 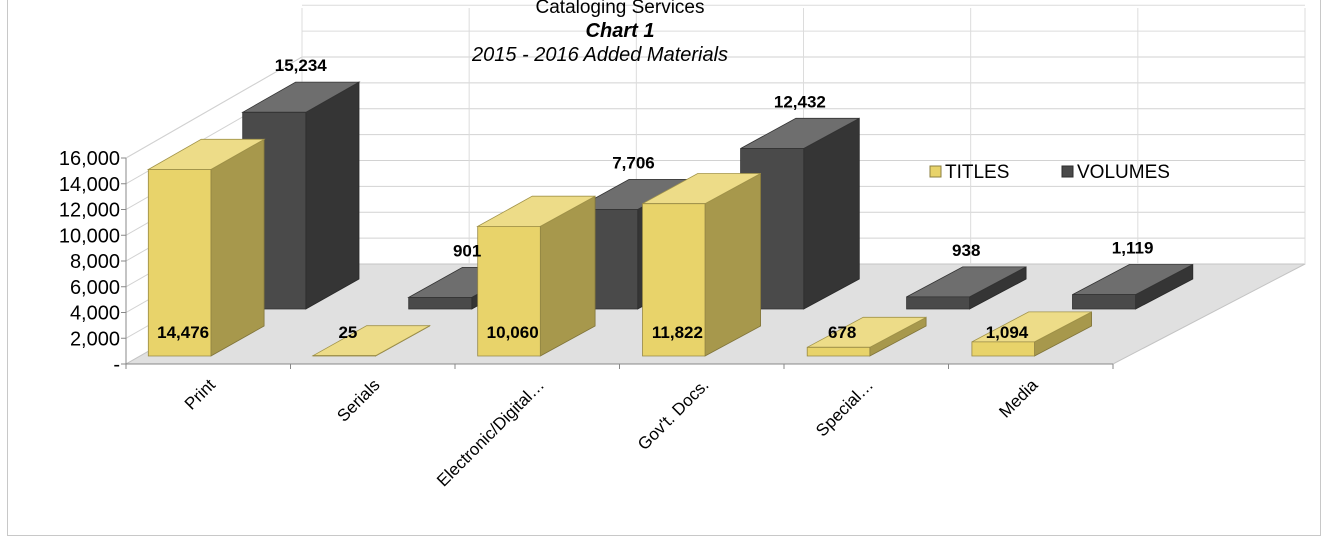 I want to click on data-label-titles: 678, so click(x=842, y=332).